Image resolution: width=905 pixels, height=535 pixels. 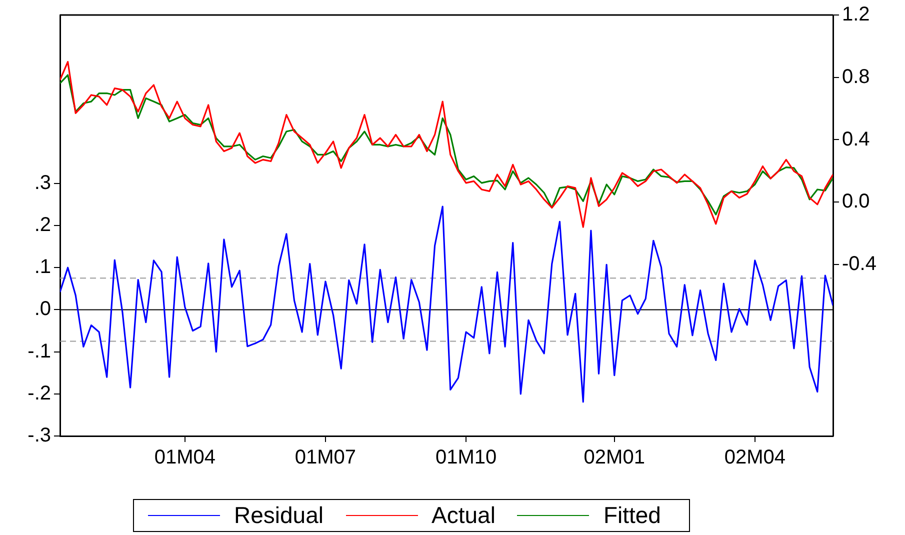 I want to click on y-tick-label: .1, so click(x=42, y=267).